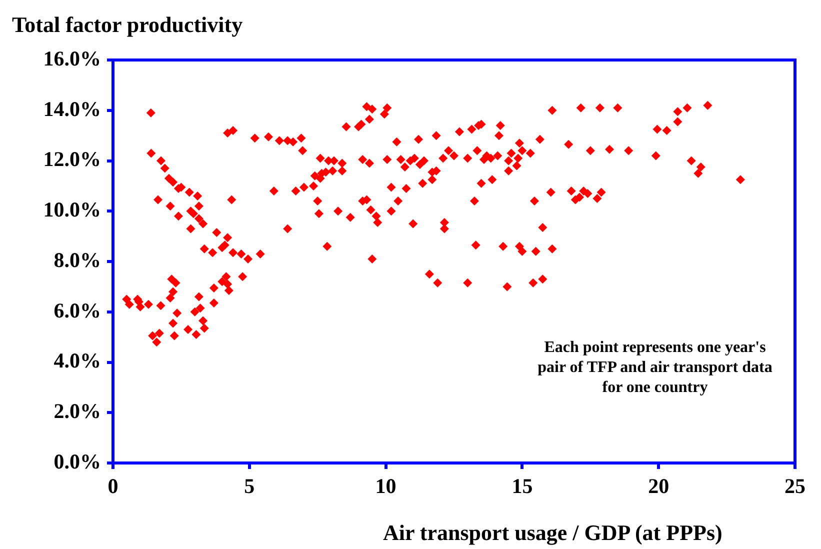 The width and height of the screenshot is (821, 549). Describe the element at coordinates (113, 486) in the screenshot. I see `x-tick-label: 0` at that location.